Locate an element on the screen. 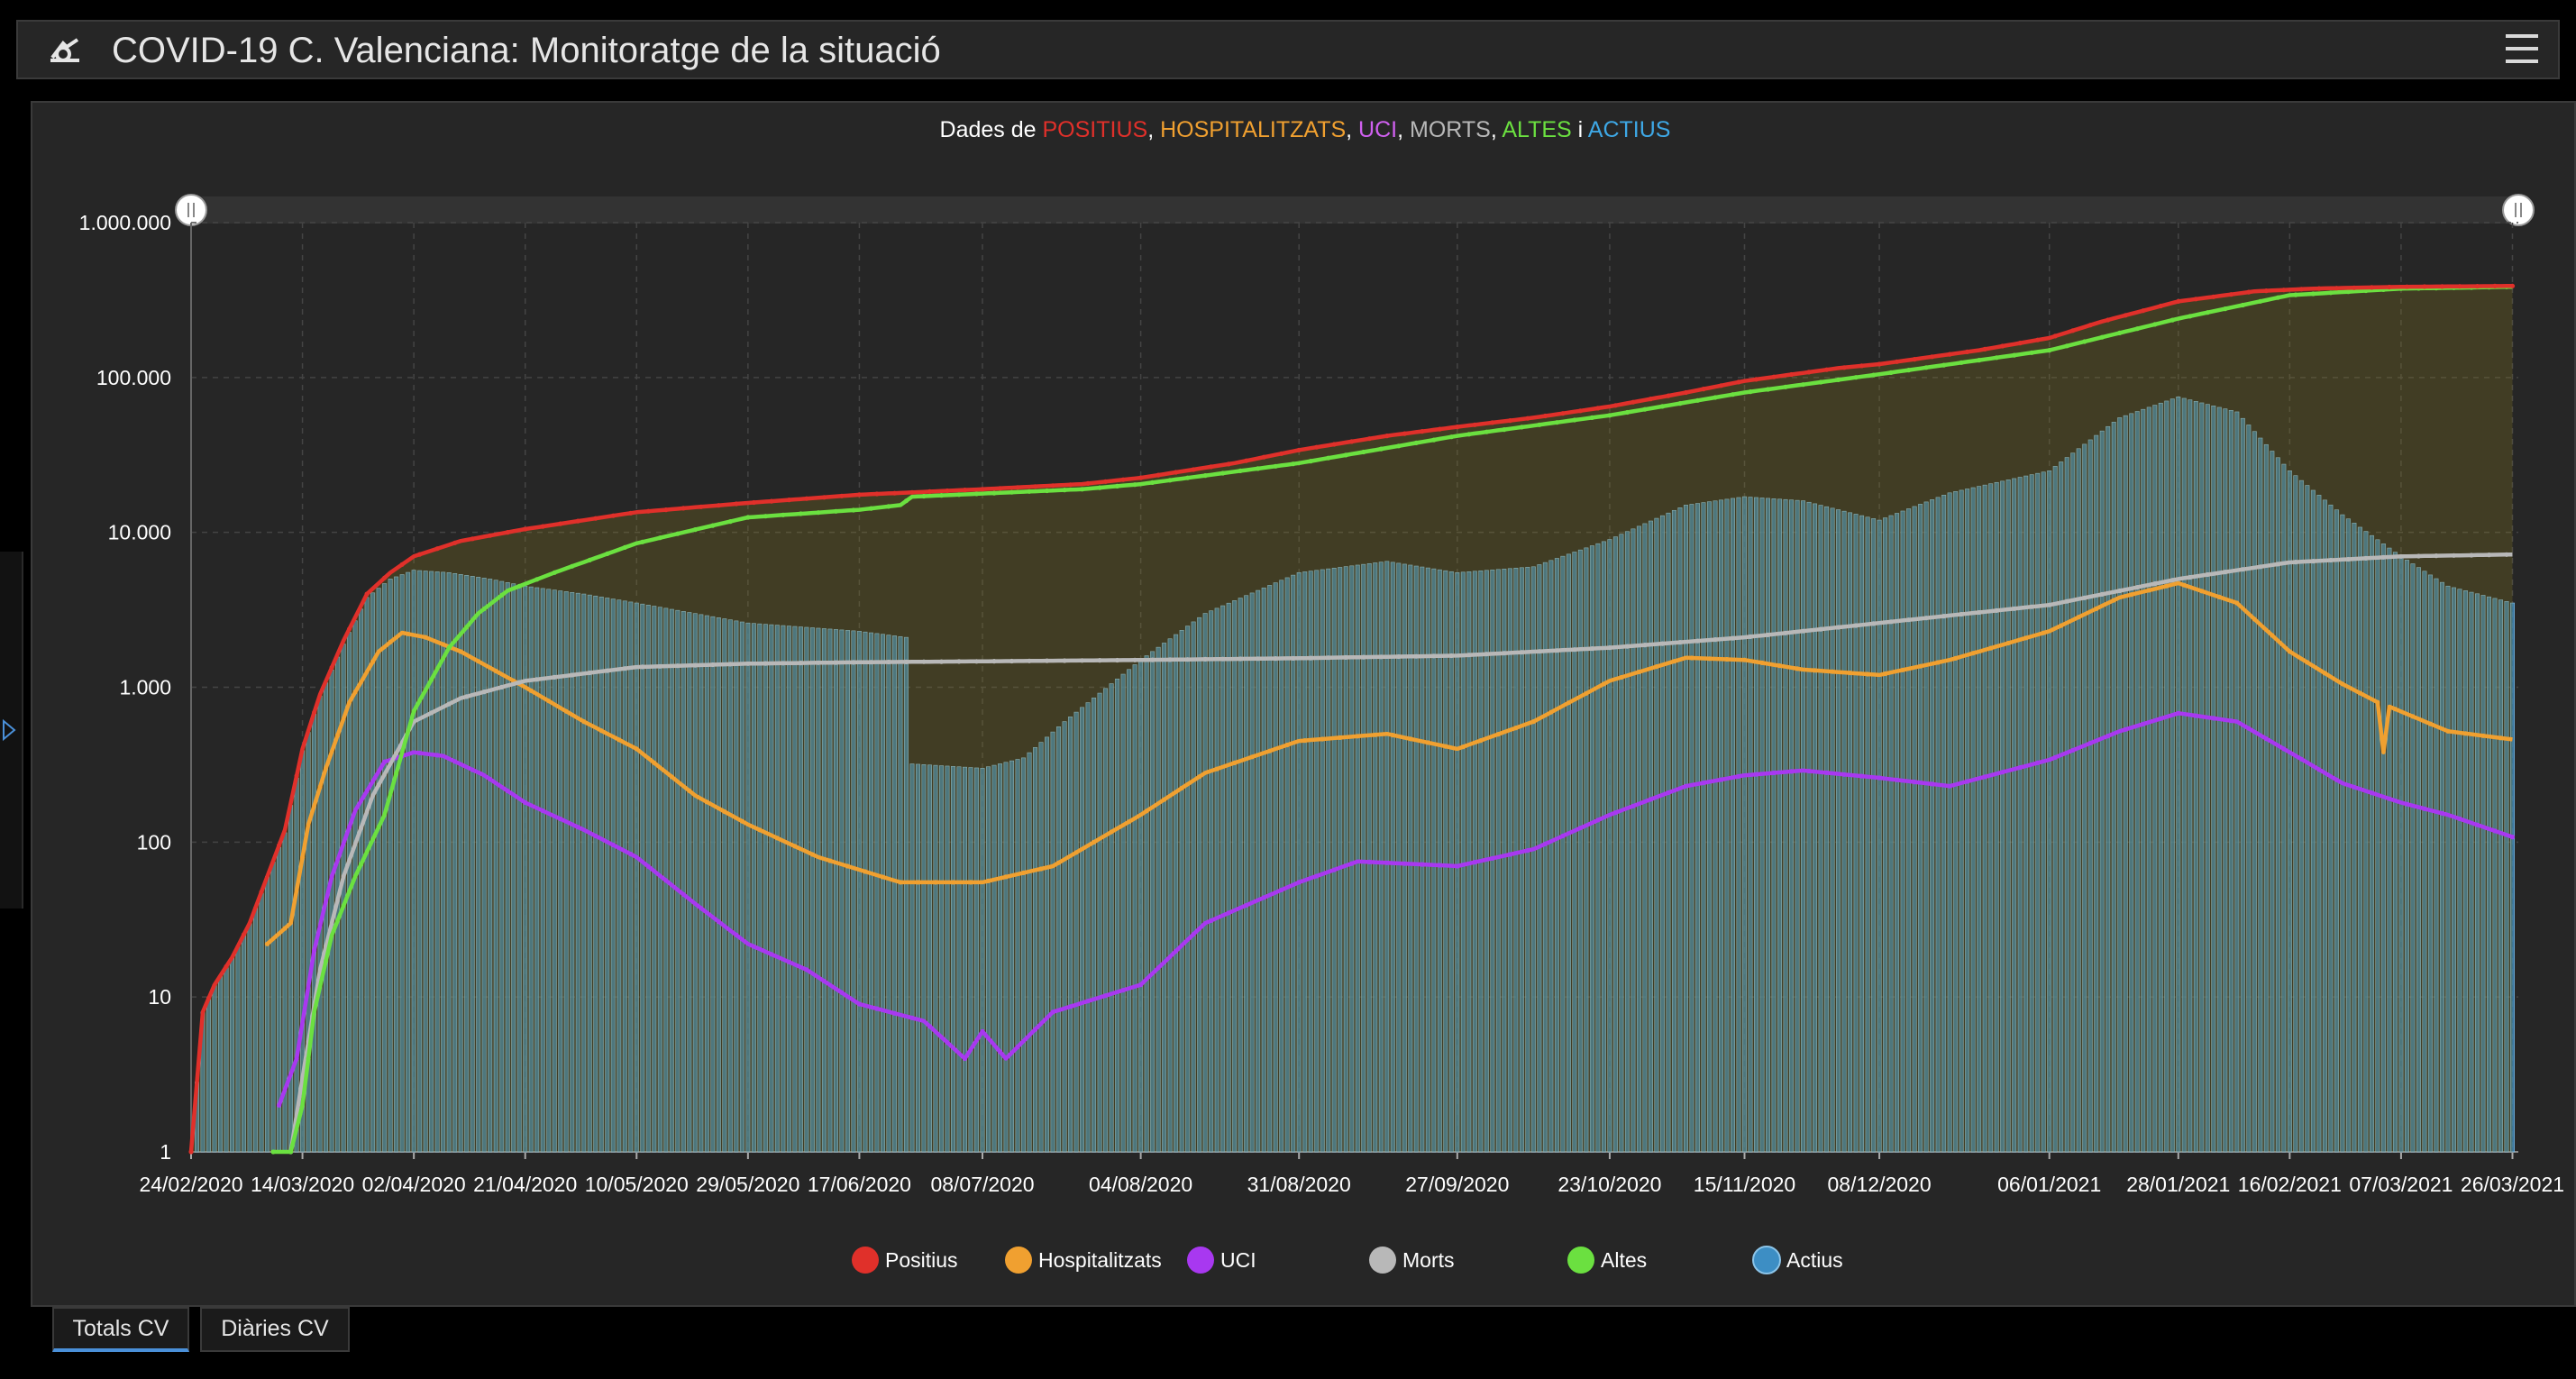 This screenshot has width=2576, height=1379. tab-totals-cv: Totals CV is located at coordinates (120, 1329).